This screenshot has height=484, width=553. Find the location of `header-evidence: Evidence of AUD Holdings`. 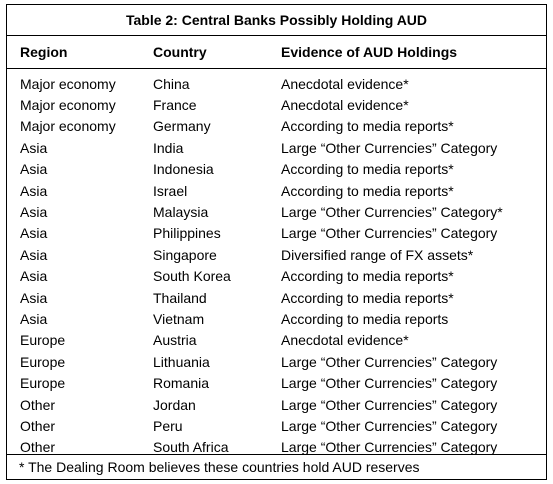

header-evidence: Evidence of AUD Holdings is located at coordinates (407, 52).